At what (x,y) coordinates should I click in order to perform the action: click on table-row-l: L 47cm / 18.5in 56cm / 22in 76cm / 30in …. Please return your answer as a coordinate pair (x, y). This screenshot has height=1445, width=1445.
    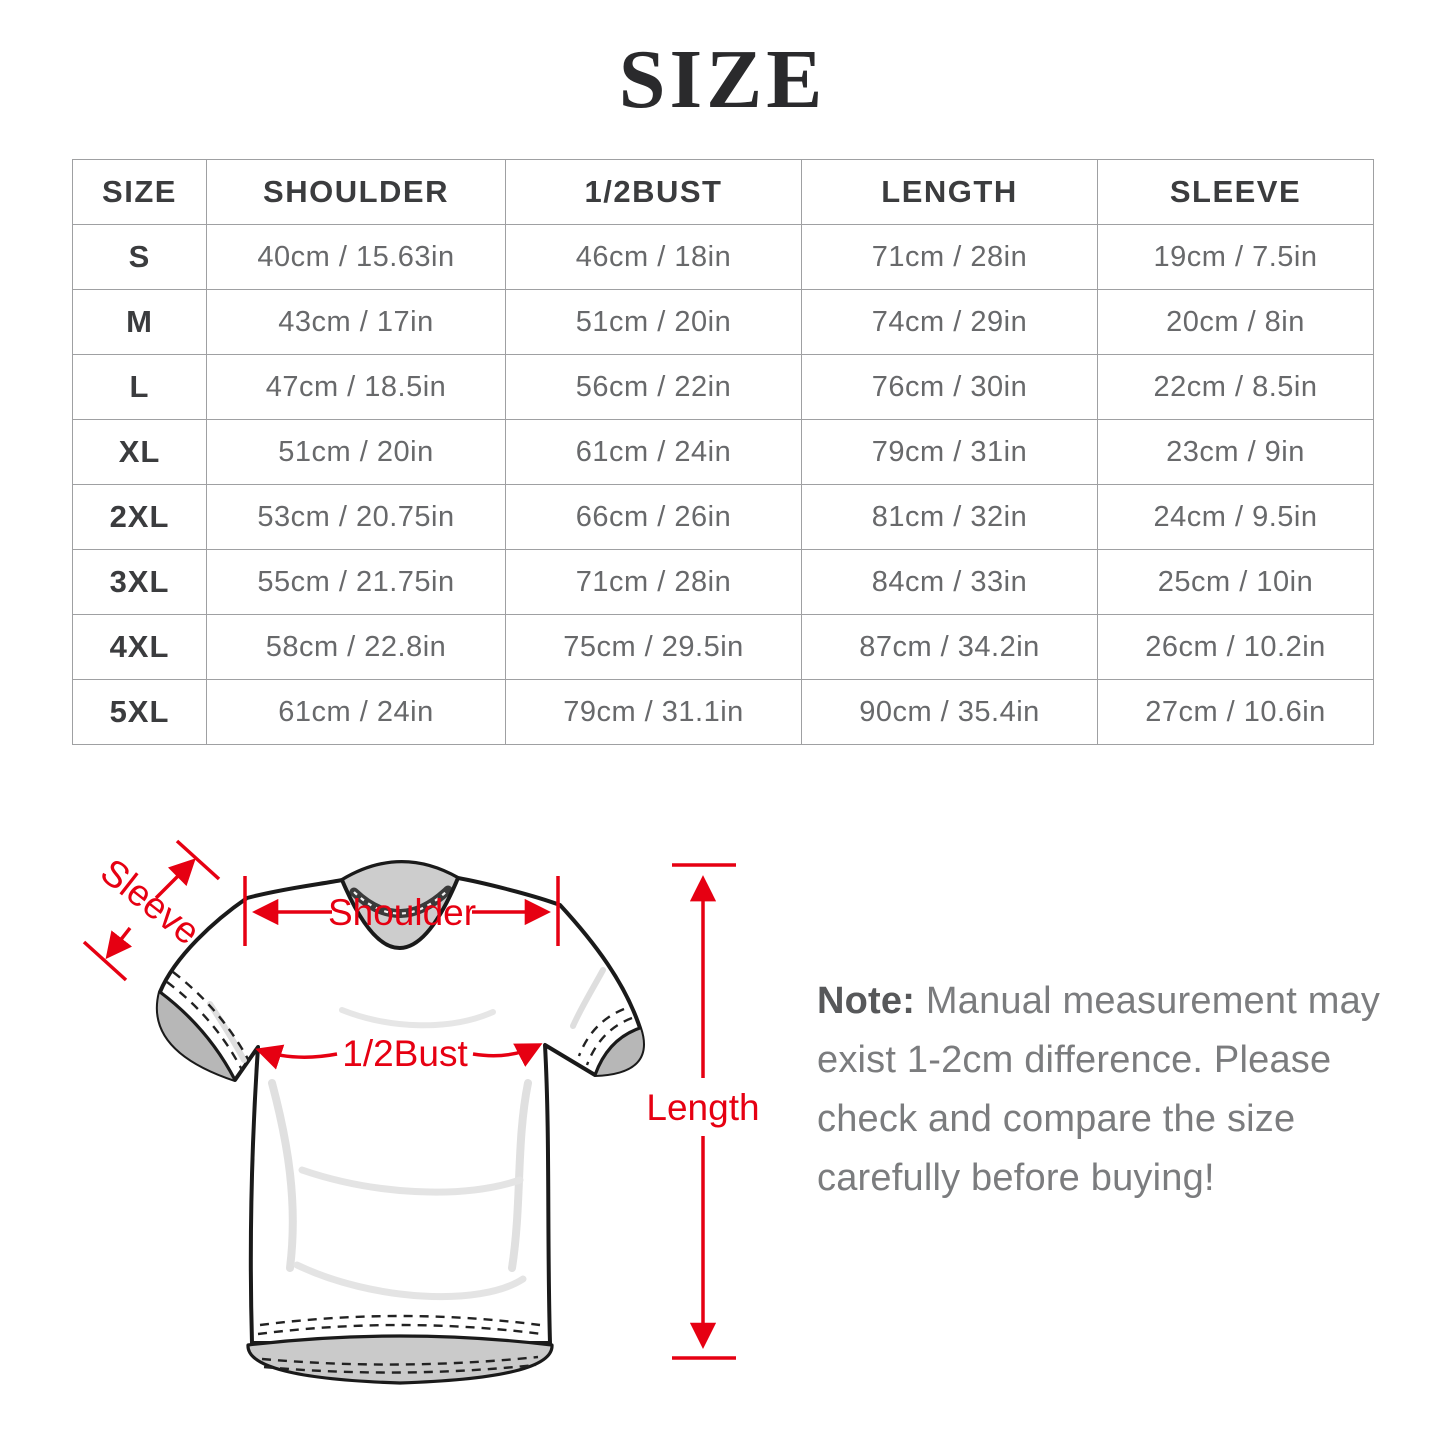
    Looking at the image, I should click on (723, 387).